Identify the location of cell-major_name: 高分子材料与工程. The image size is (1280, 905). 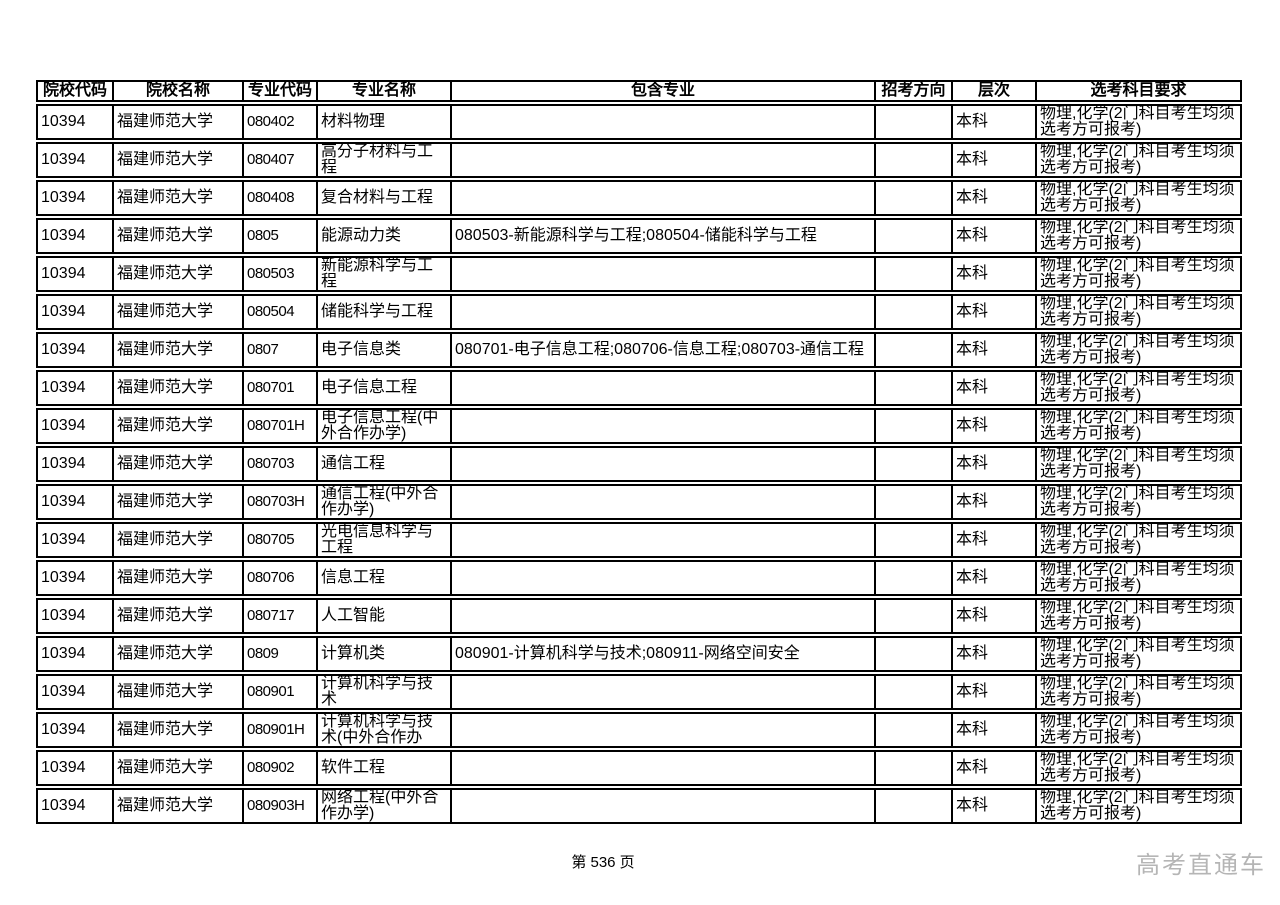
(384, 160).